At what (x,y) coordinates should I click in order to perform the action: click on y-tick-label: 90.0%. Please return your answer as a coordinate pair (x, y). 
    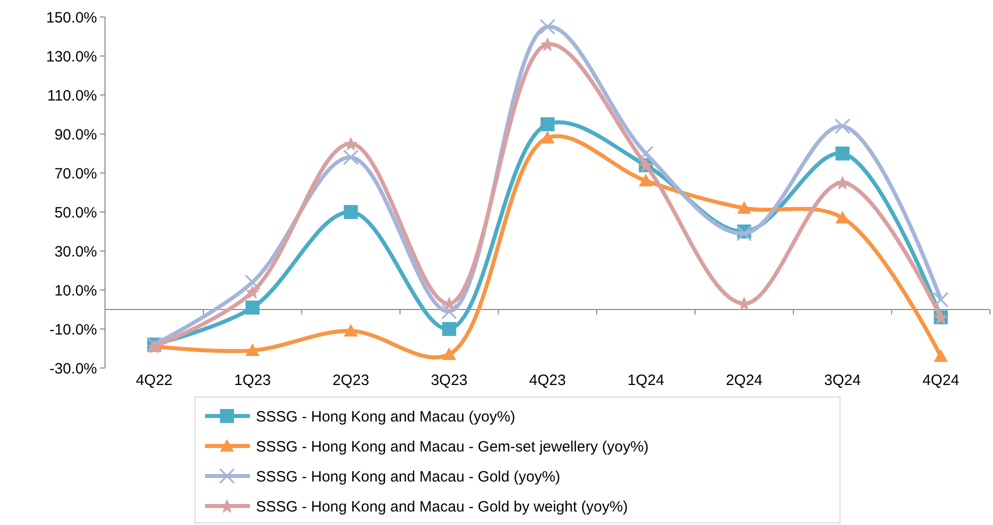
    Looking at the image, I should click on (75, 135).